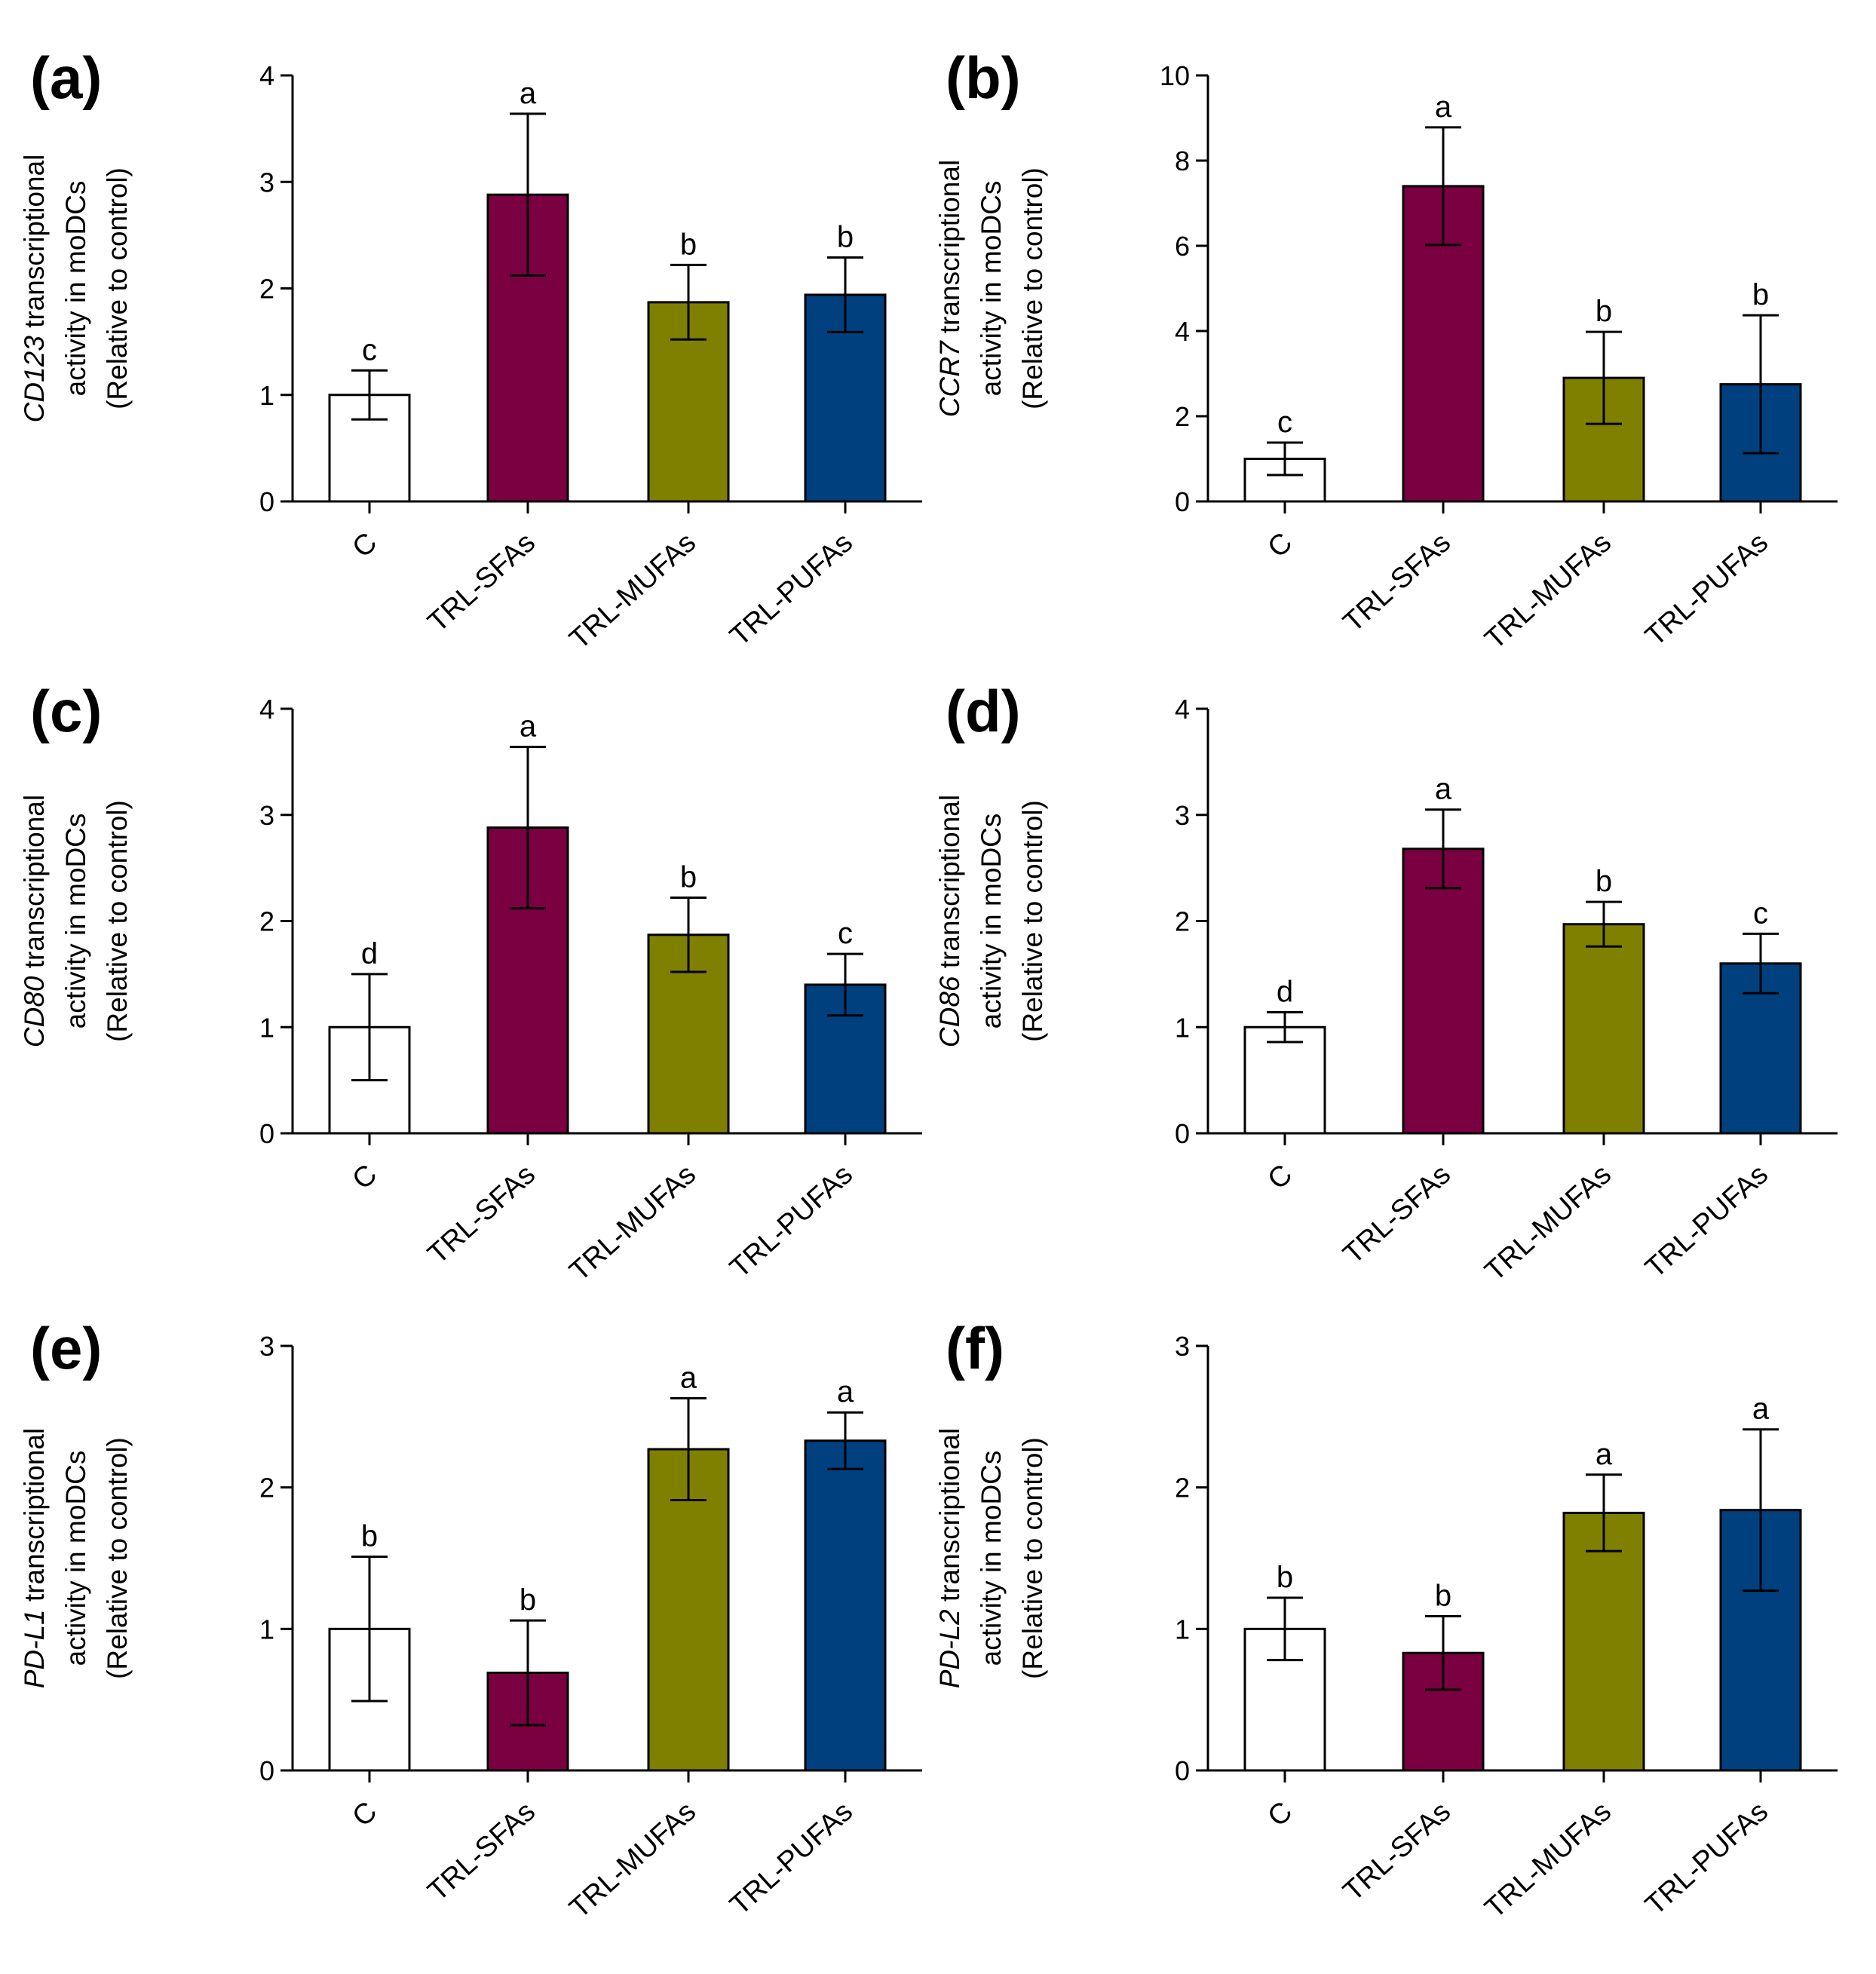 Image resolution: width=1876 pixels, height=1974 pixels. I want to click on y-axis-label-line1: CD86 transcriptional, so click(949, 921).